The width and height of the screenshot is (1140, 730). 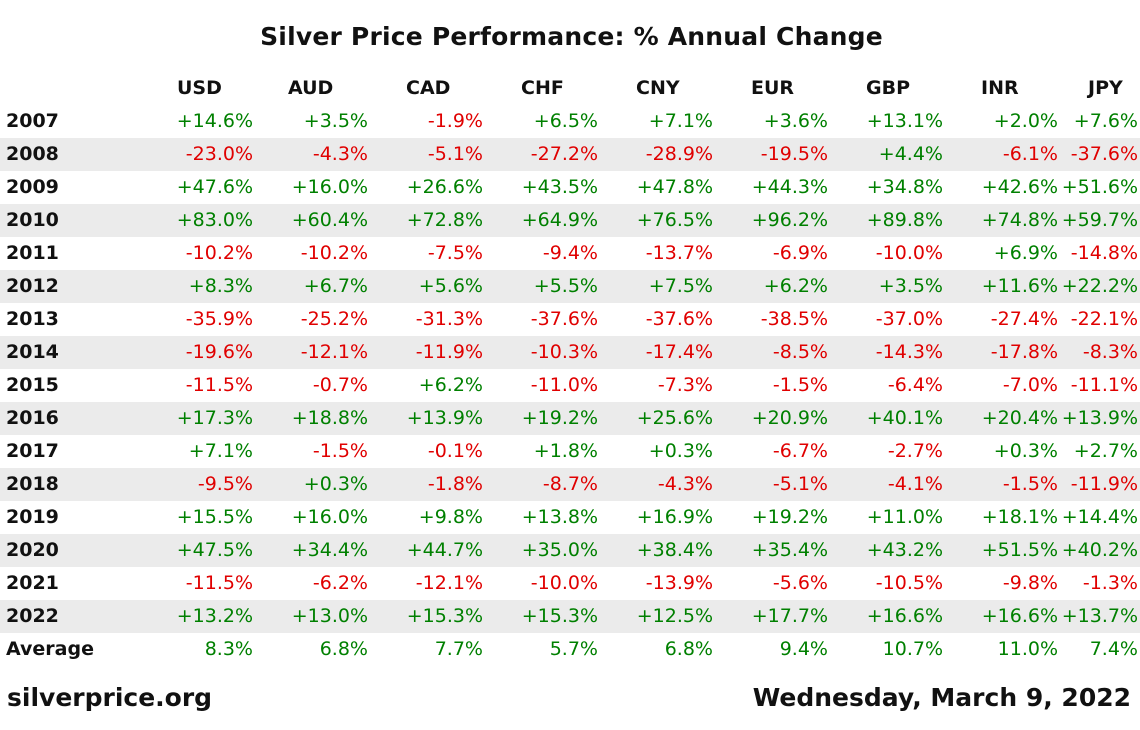 I want to click on cell-inr: +20.4%, so click(x=1002, y=418).